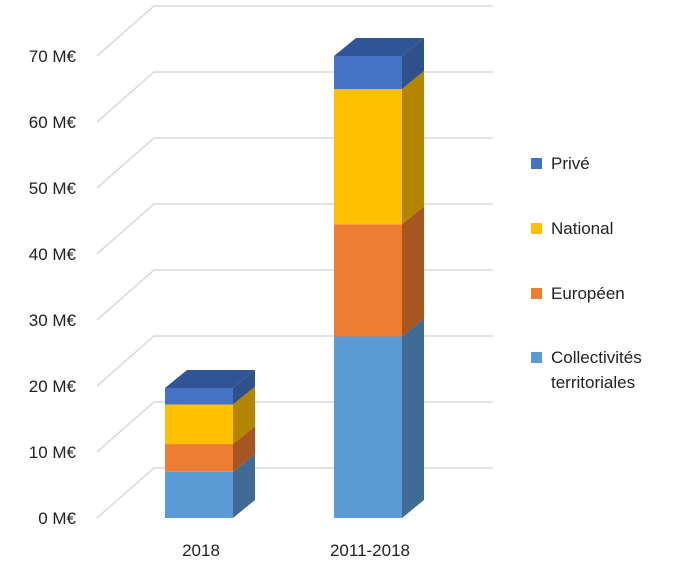  Describe the element at coordinates (296, 550) in the screenshot. I see `x-axis: 2018 2011-2018` at that location.